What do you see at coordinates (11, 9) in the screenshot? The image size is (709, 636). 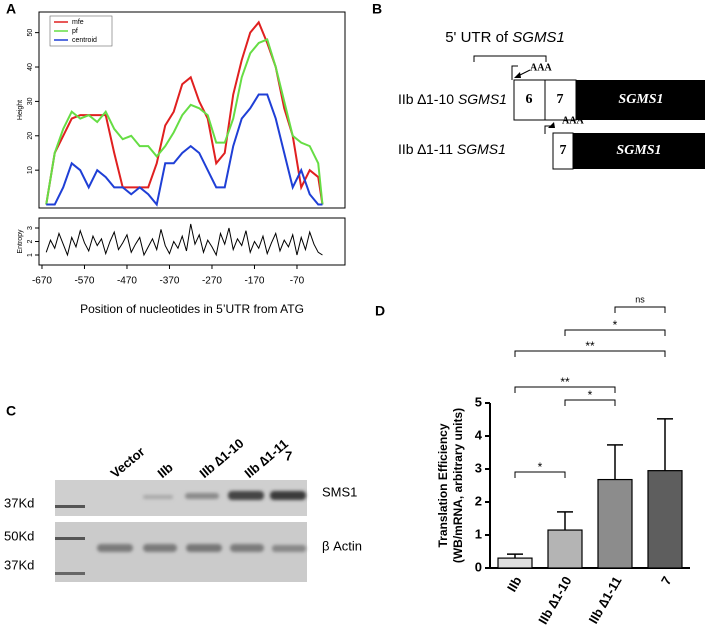 I see `panel-label: A` at bounding box center [11, 9].